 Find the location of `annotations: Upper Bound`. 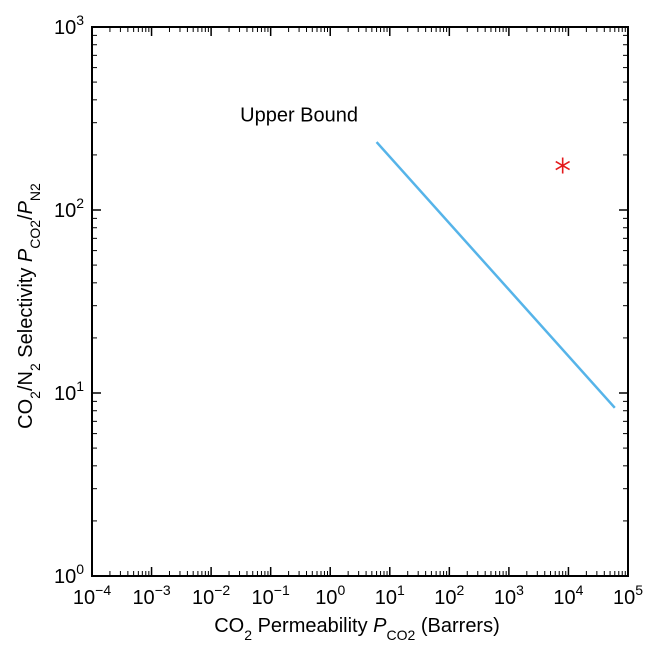

annotations: Upper Bound is located at coordinates (299, 115).